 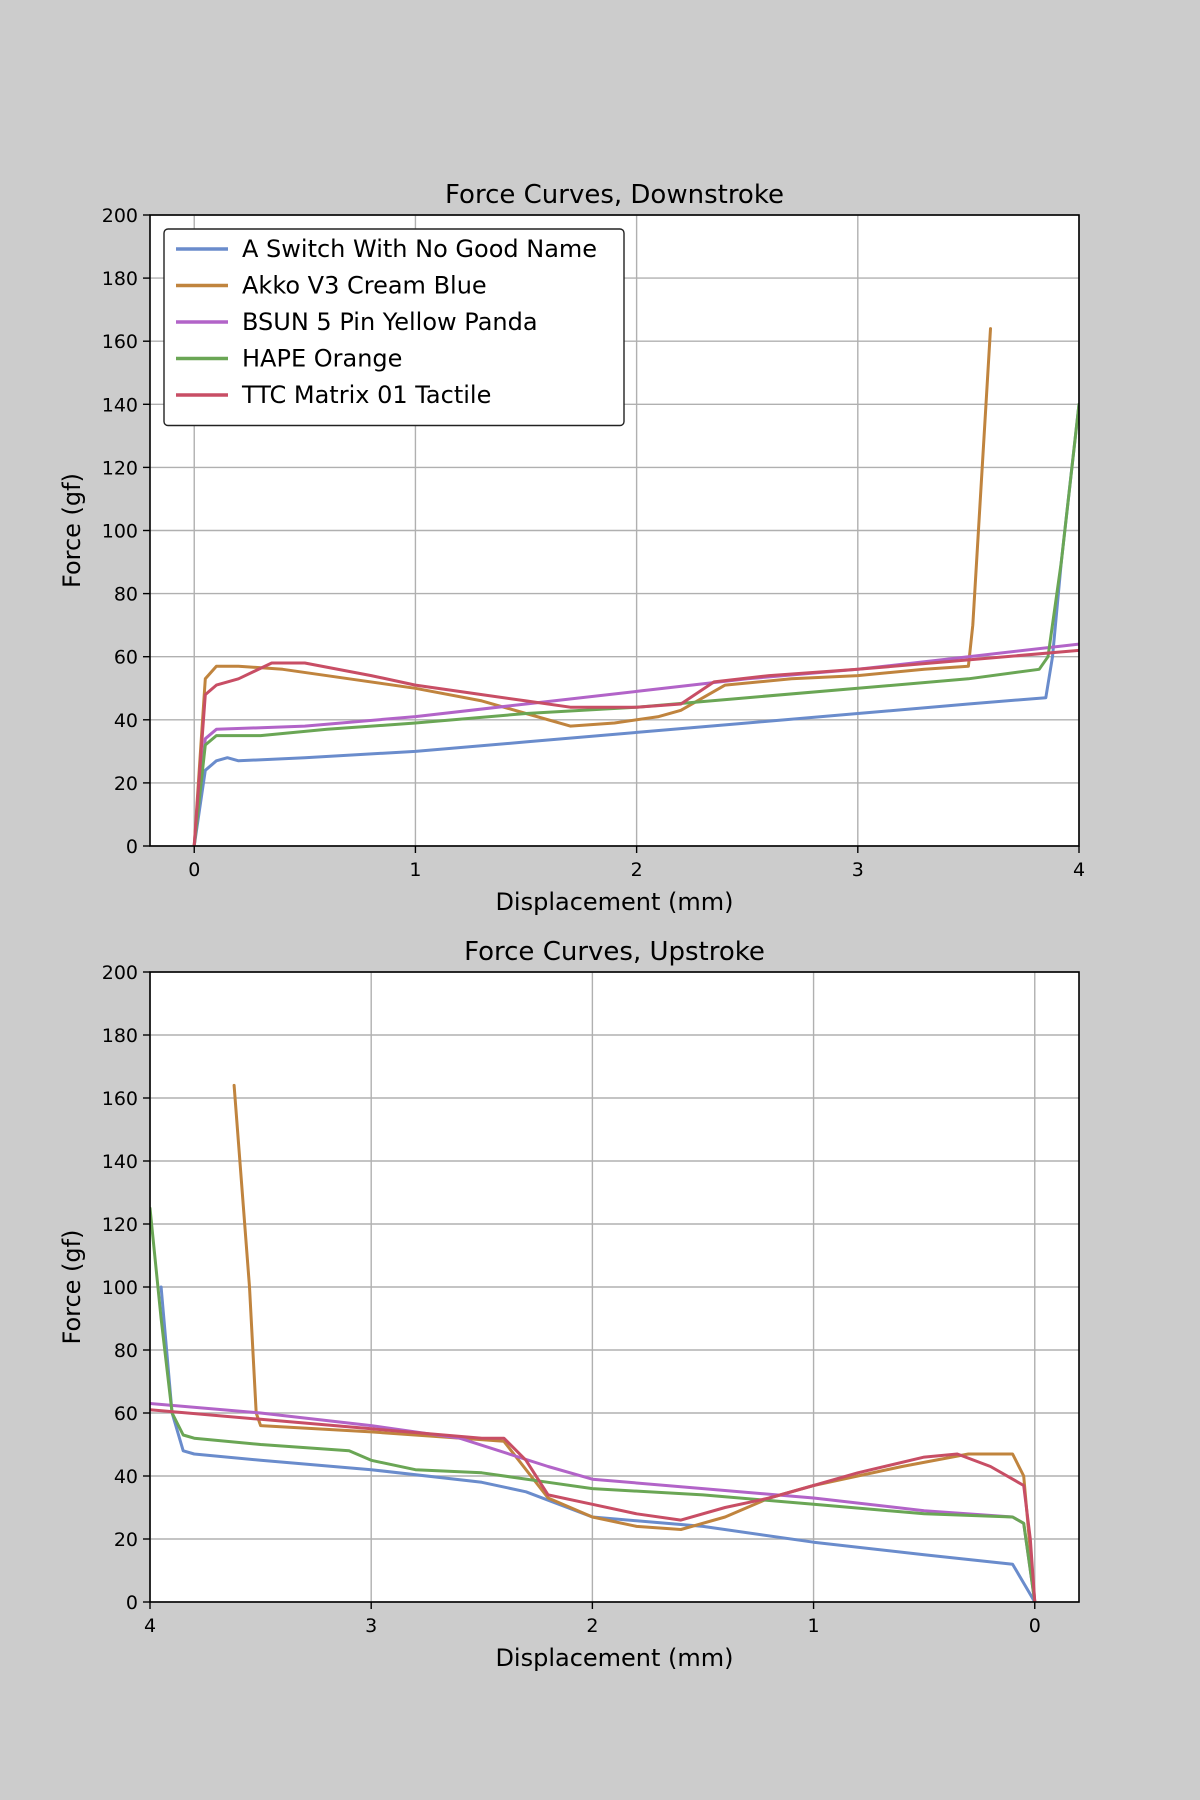 I want to click on series-line-a-switch-with-no-good-name, so click(x=598, y=1443).